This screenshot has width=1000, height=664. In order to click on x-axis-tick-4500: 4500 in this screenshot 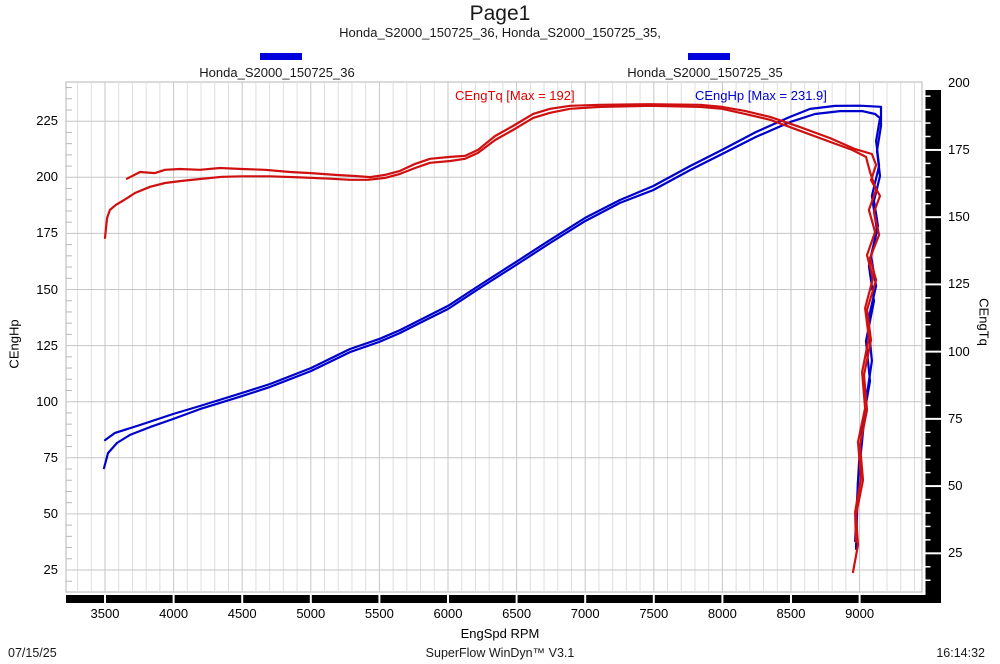, I will do `click(242, 613)`.